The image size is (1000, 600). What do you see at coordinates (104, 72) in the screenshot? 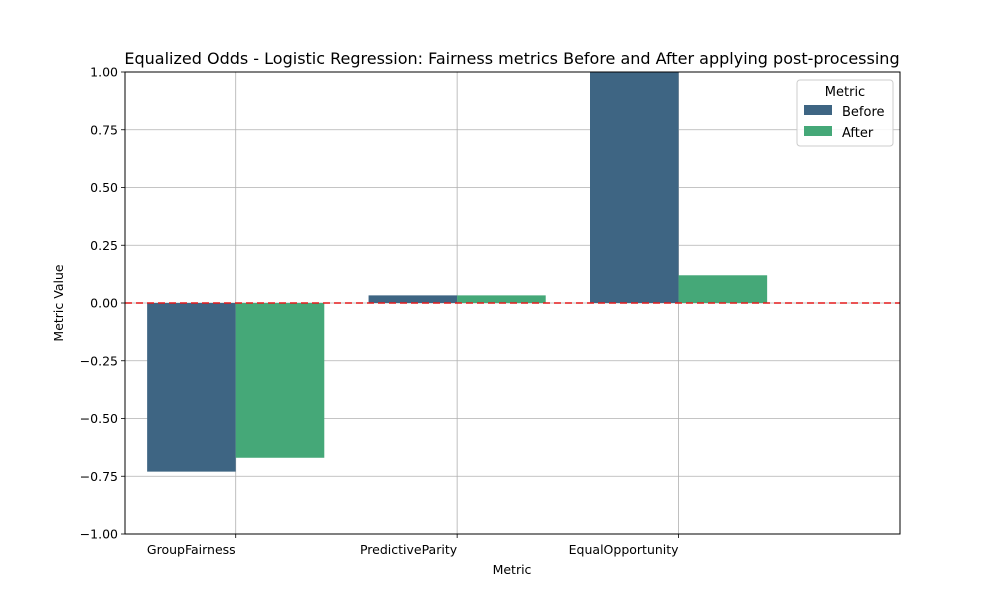
I see `y-tick-label: 1.00` at bounding box center [104, 72].